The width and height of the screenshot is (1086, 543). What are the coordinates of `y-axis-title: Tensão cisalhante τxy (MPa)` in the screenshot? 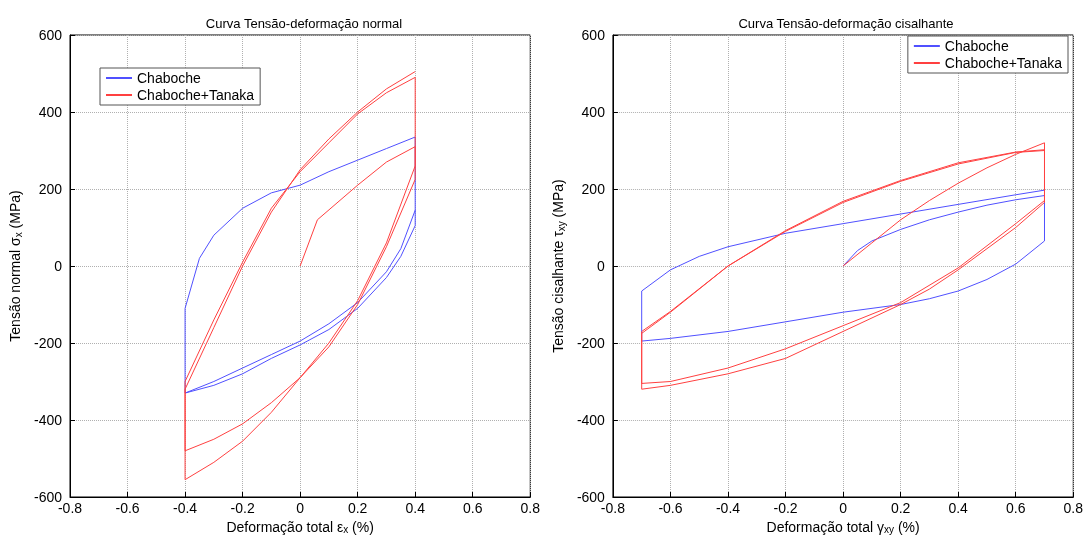 It's located at (558, 266).